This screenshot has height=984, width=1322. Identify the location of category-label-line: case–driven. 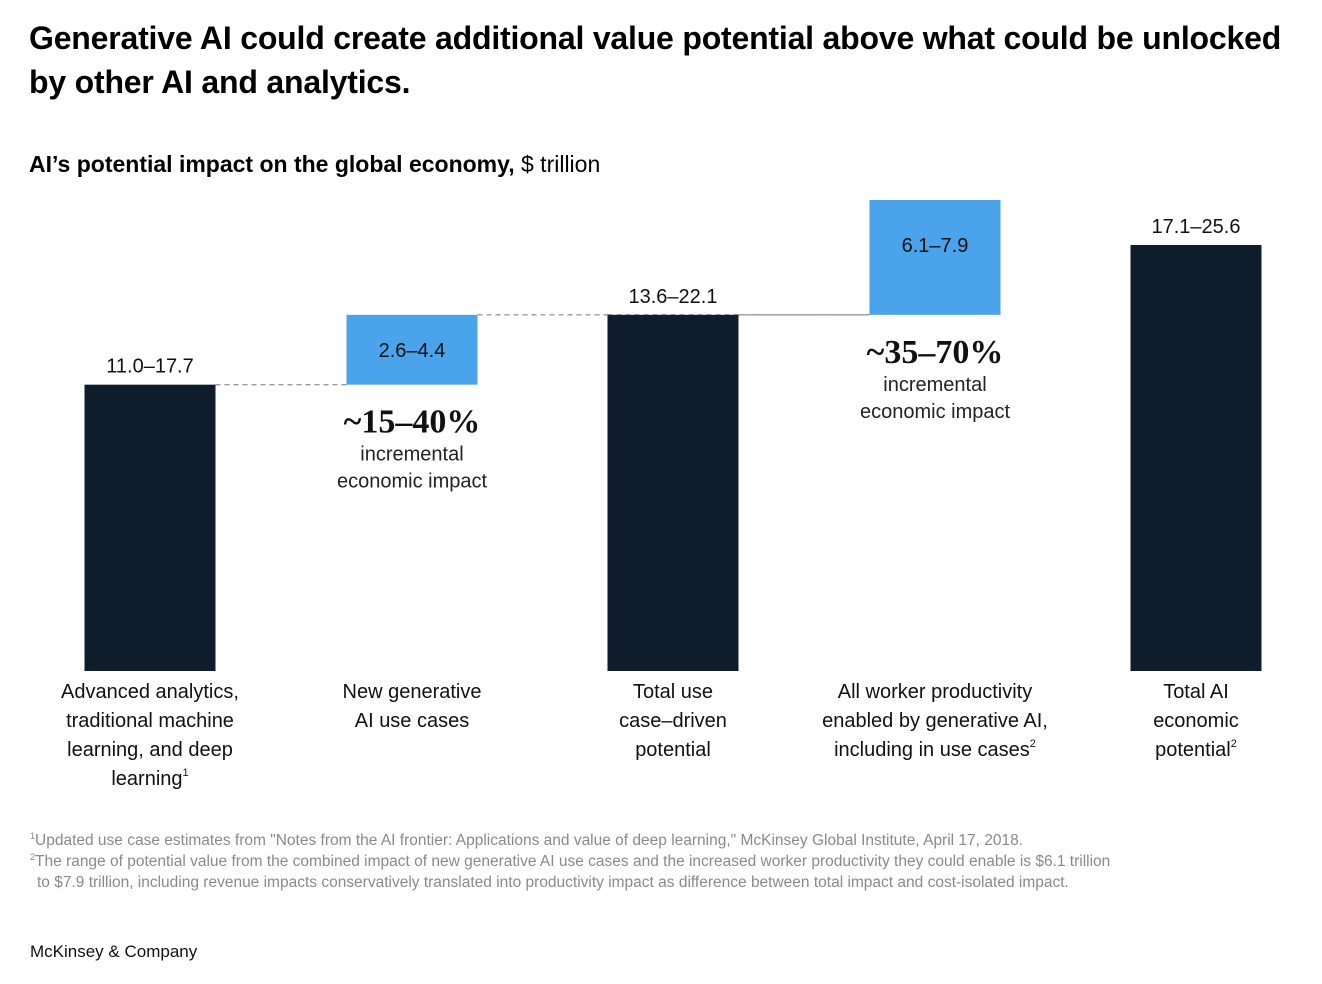
(673, 721).